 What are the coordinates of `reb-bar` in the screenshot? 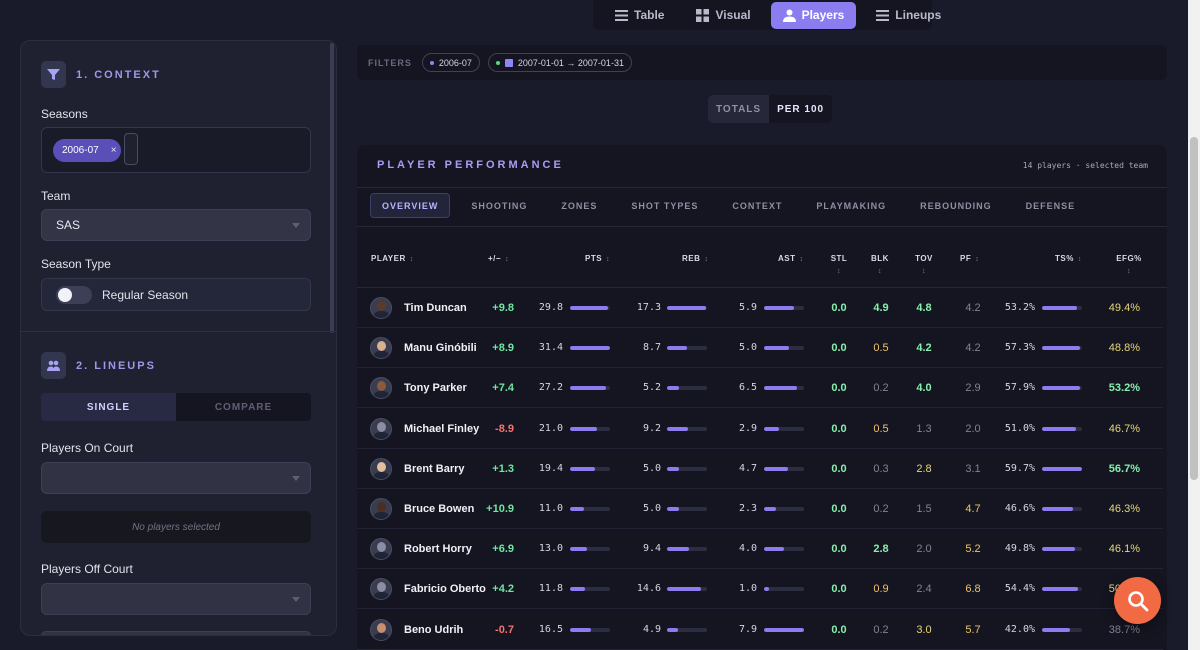 It's located at (687, 549).